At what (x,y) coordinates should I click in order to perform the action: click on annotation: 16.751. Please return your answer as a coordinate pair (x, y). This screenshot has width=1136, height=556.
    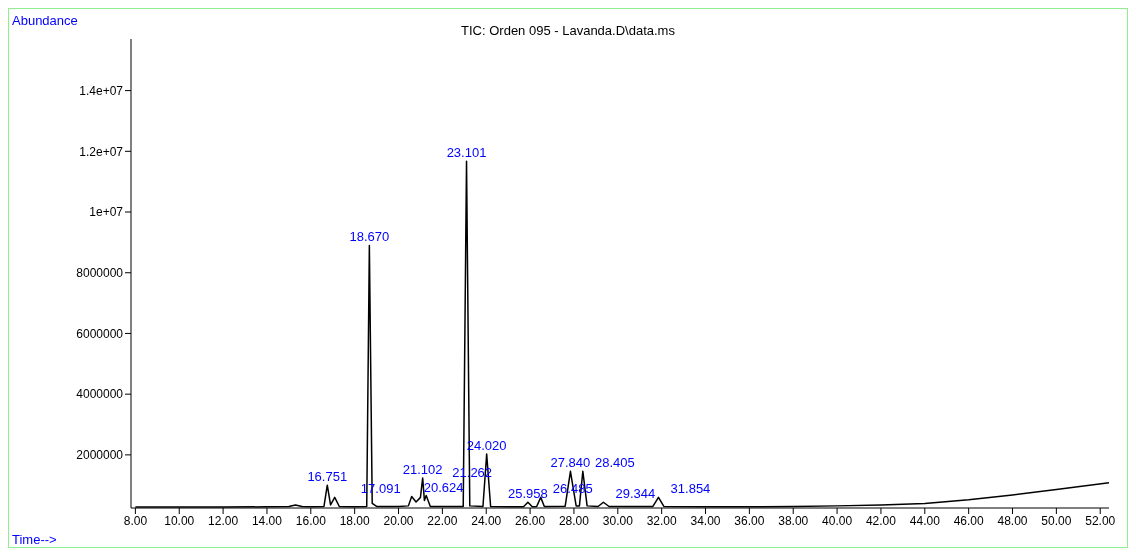
    Looking at the image, I should click on (327, 477).